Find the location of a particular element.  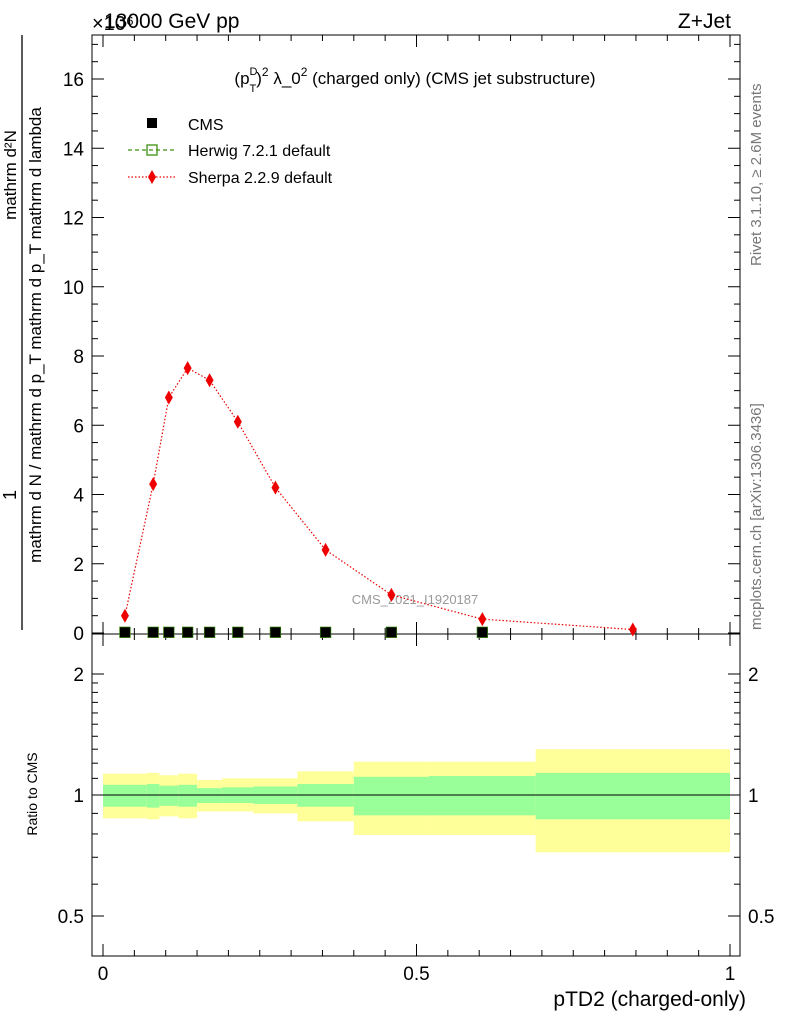

mcplots-side-label: mcplots.cern.ch [arXiv:1306.3436] is located at coordinates (756, 516).